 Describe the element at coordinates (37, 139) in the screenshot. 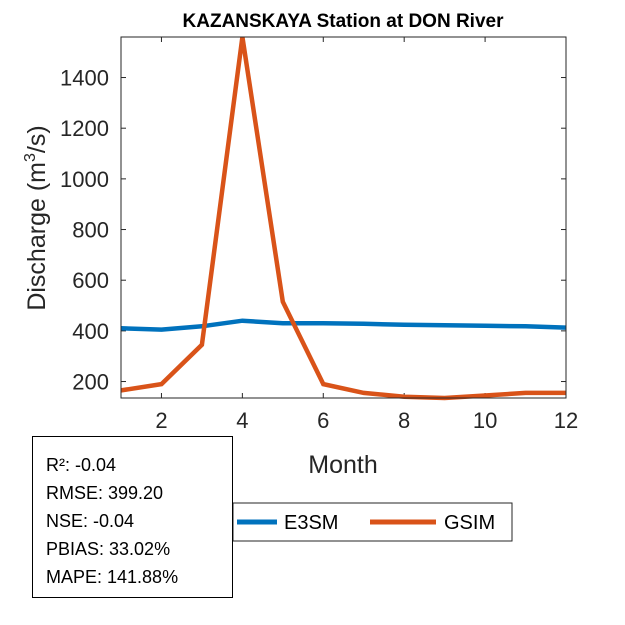

I see `y-axis-title-tail: /s)` at that location.